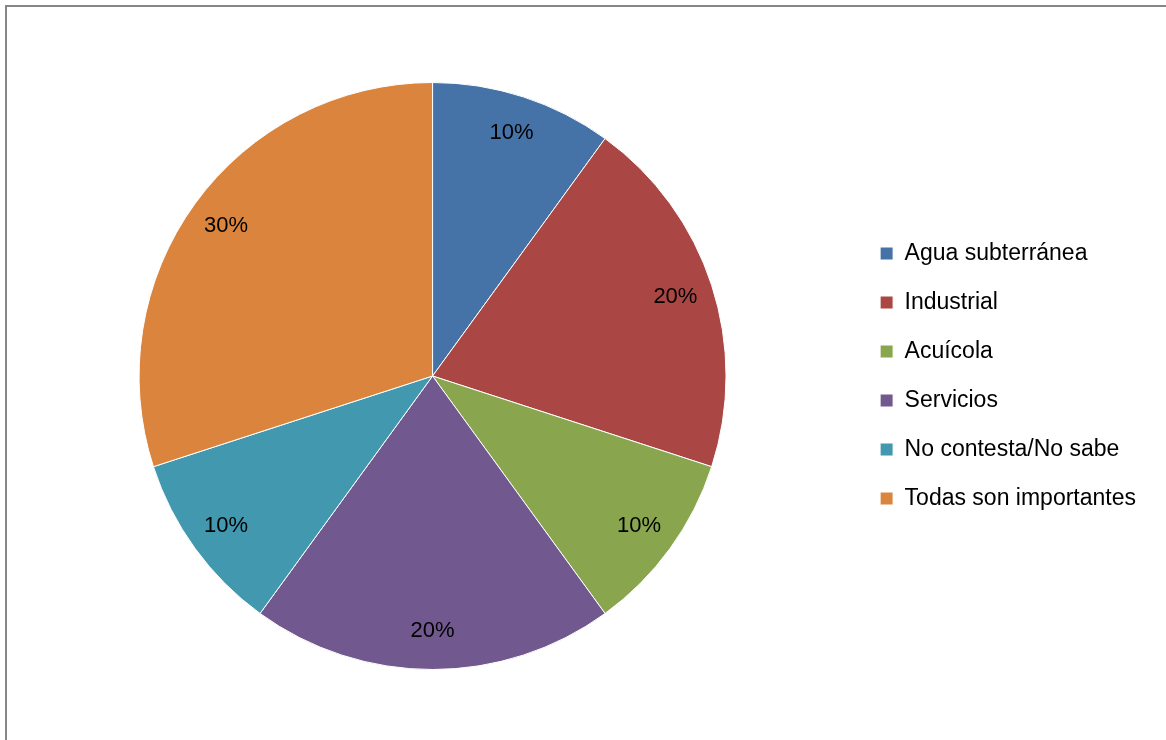  What do you see at coordinates (949, 349) in the screenshot?
I see `legend-label: Acuícola` at bounding box center [949, 349].